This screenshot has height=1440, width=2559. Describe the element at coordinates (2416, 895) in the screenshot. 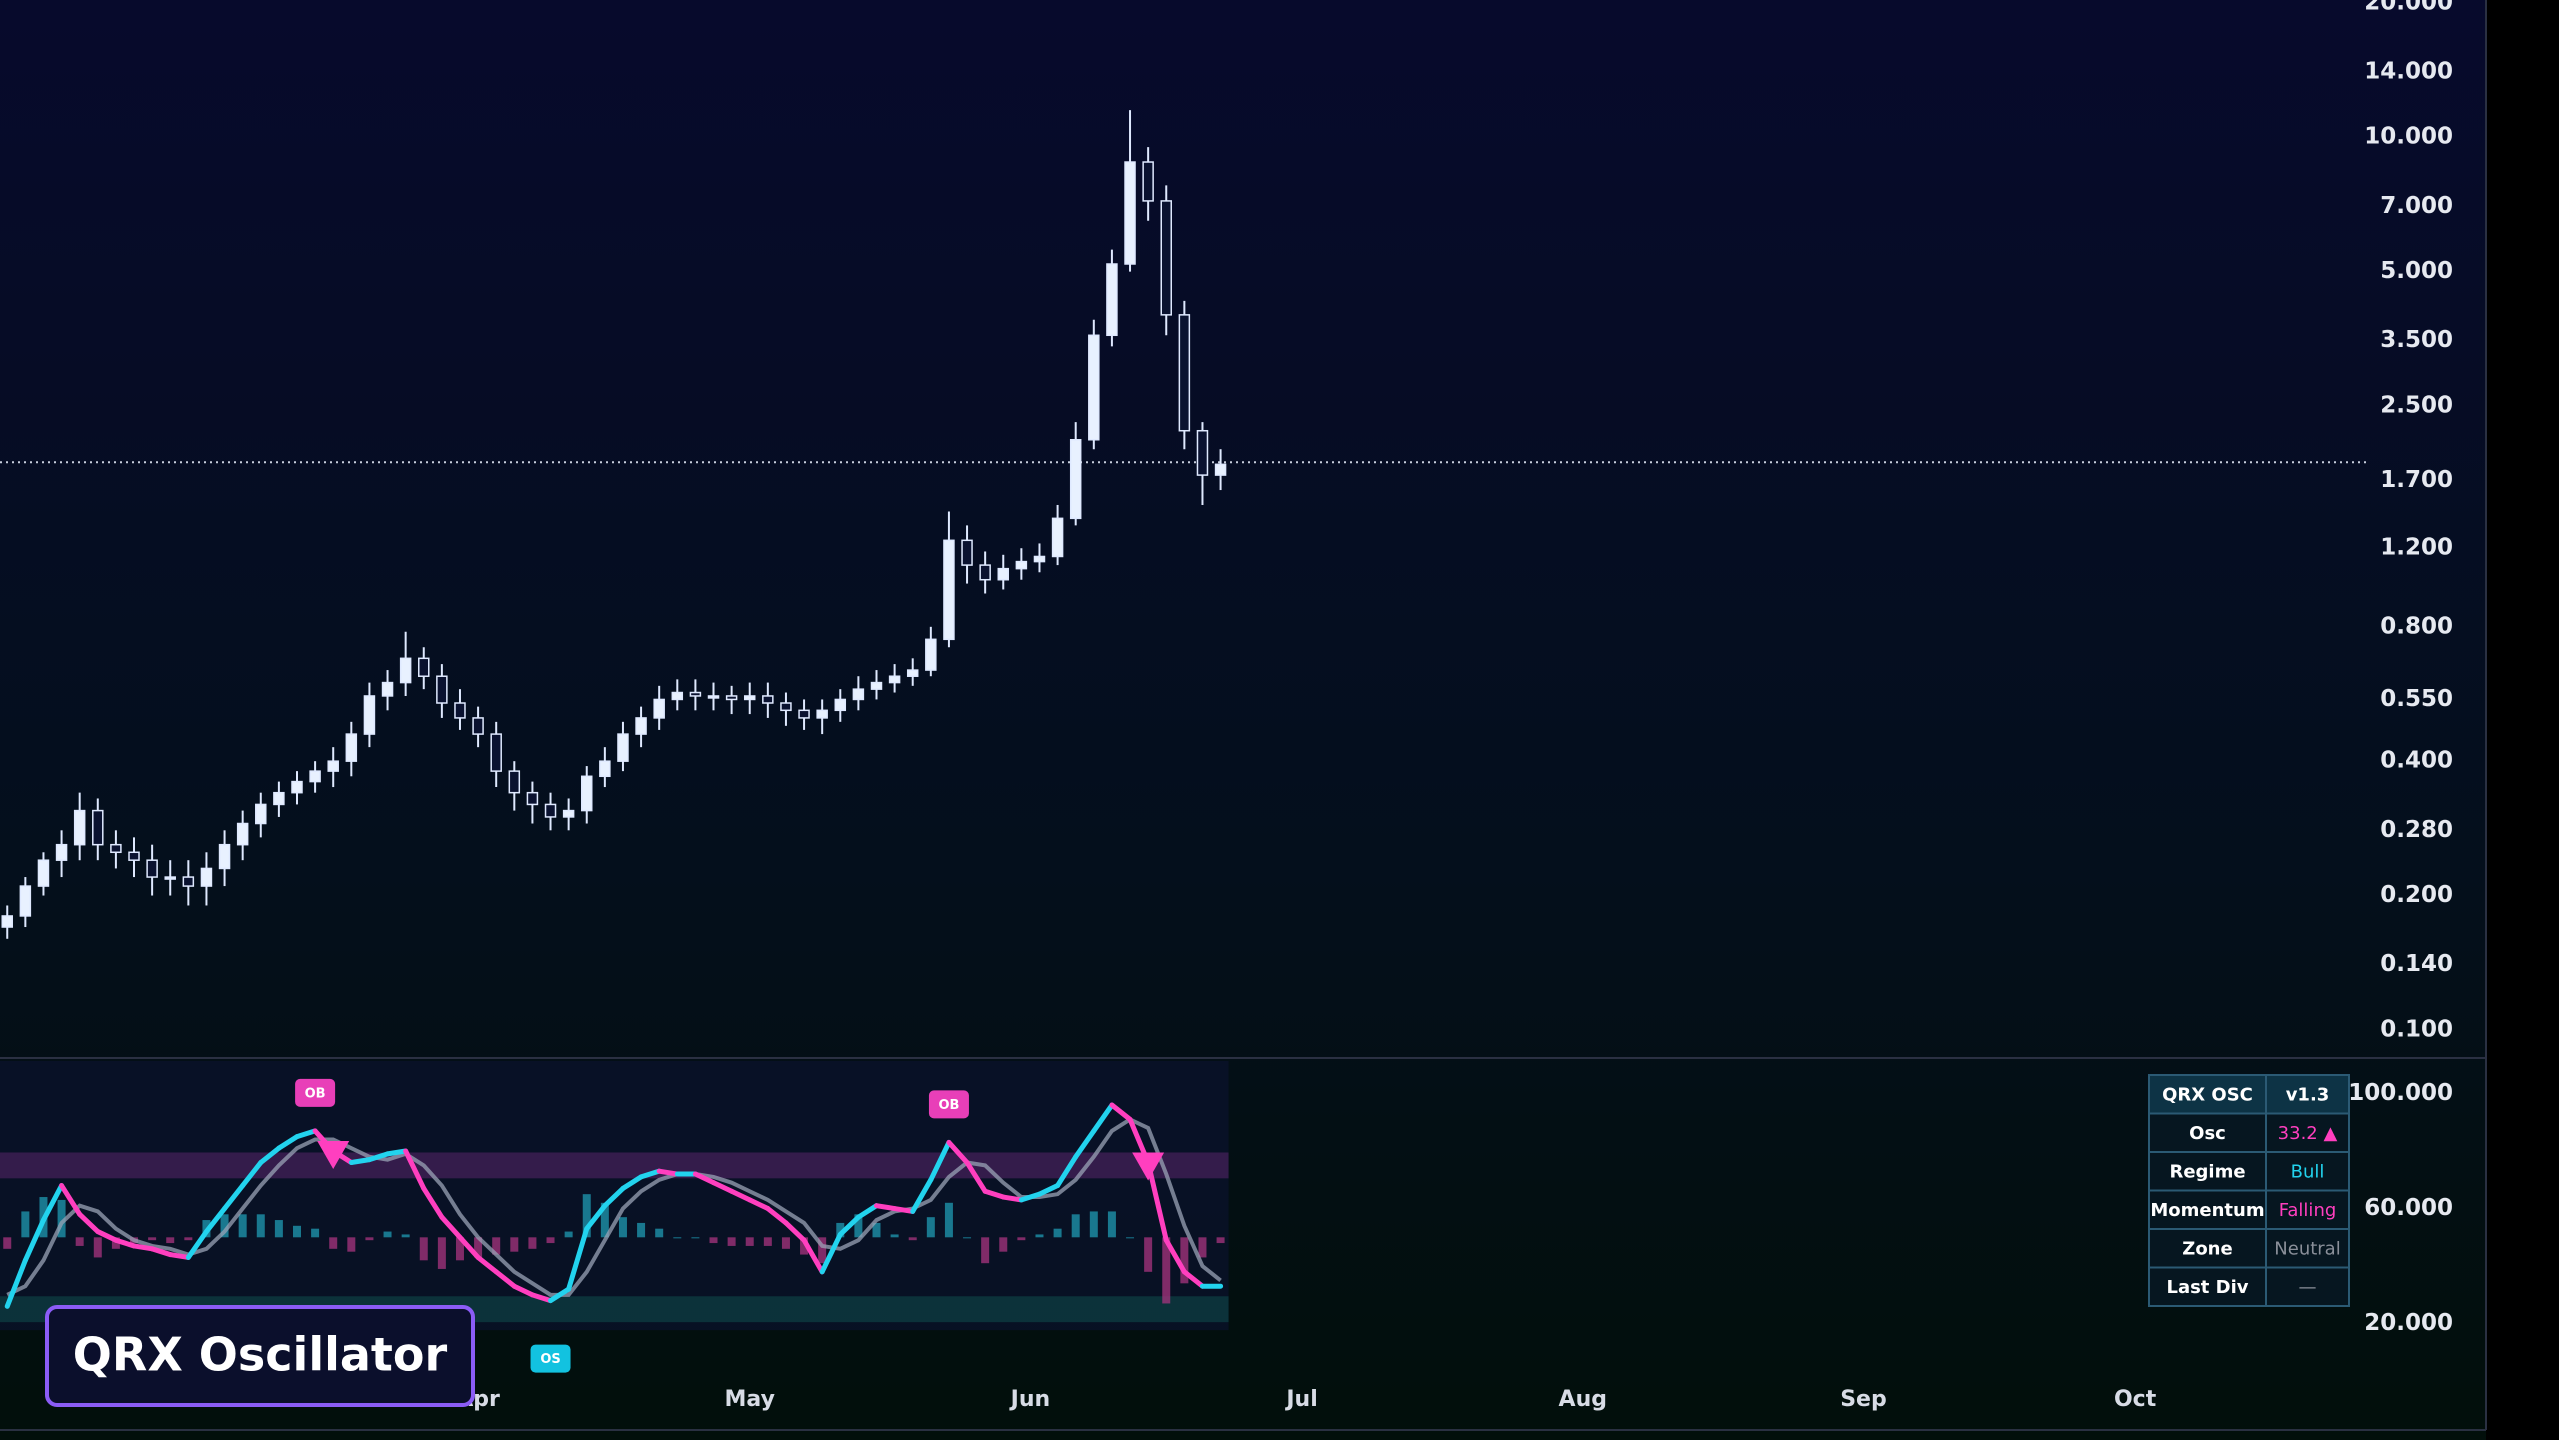

I see `y-tick-label: 0.200` at that location.